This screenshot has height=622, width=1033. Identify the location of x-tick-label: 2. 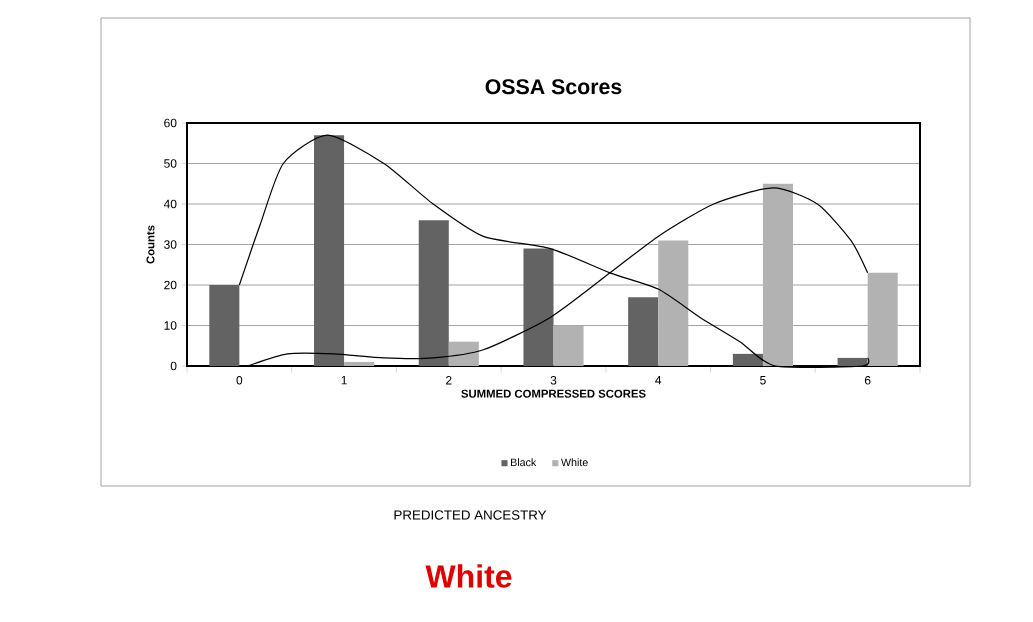
(449, 380).